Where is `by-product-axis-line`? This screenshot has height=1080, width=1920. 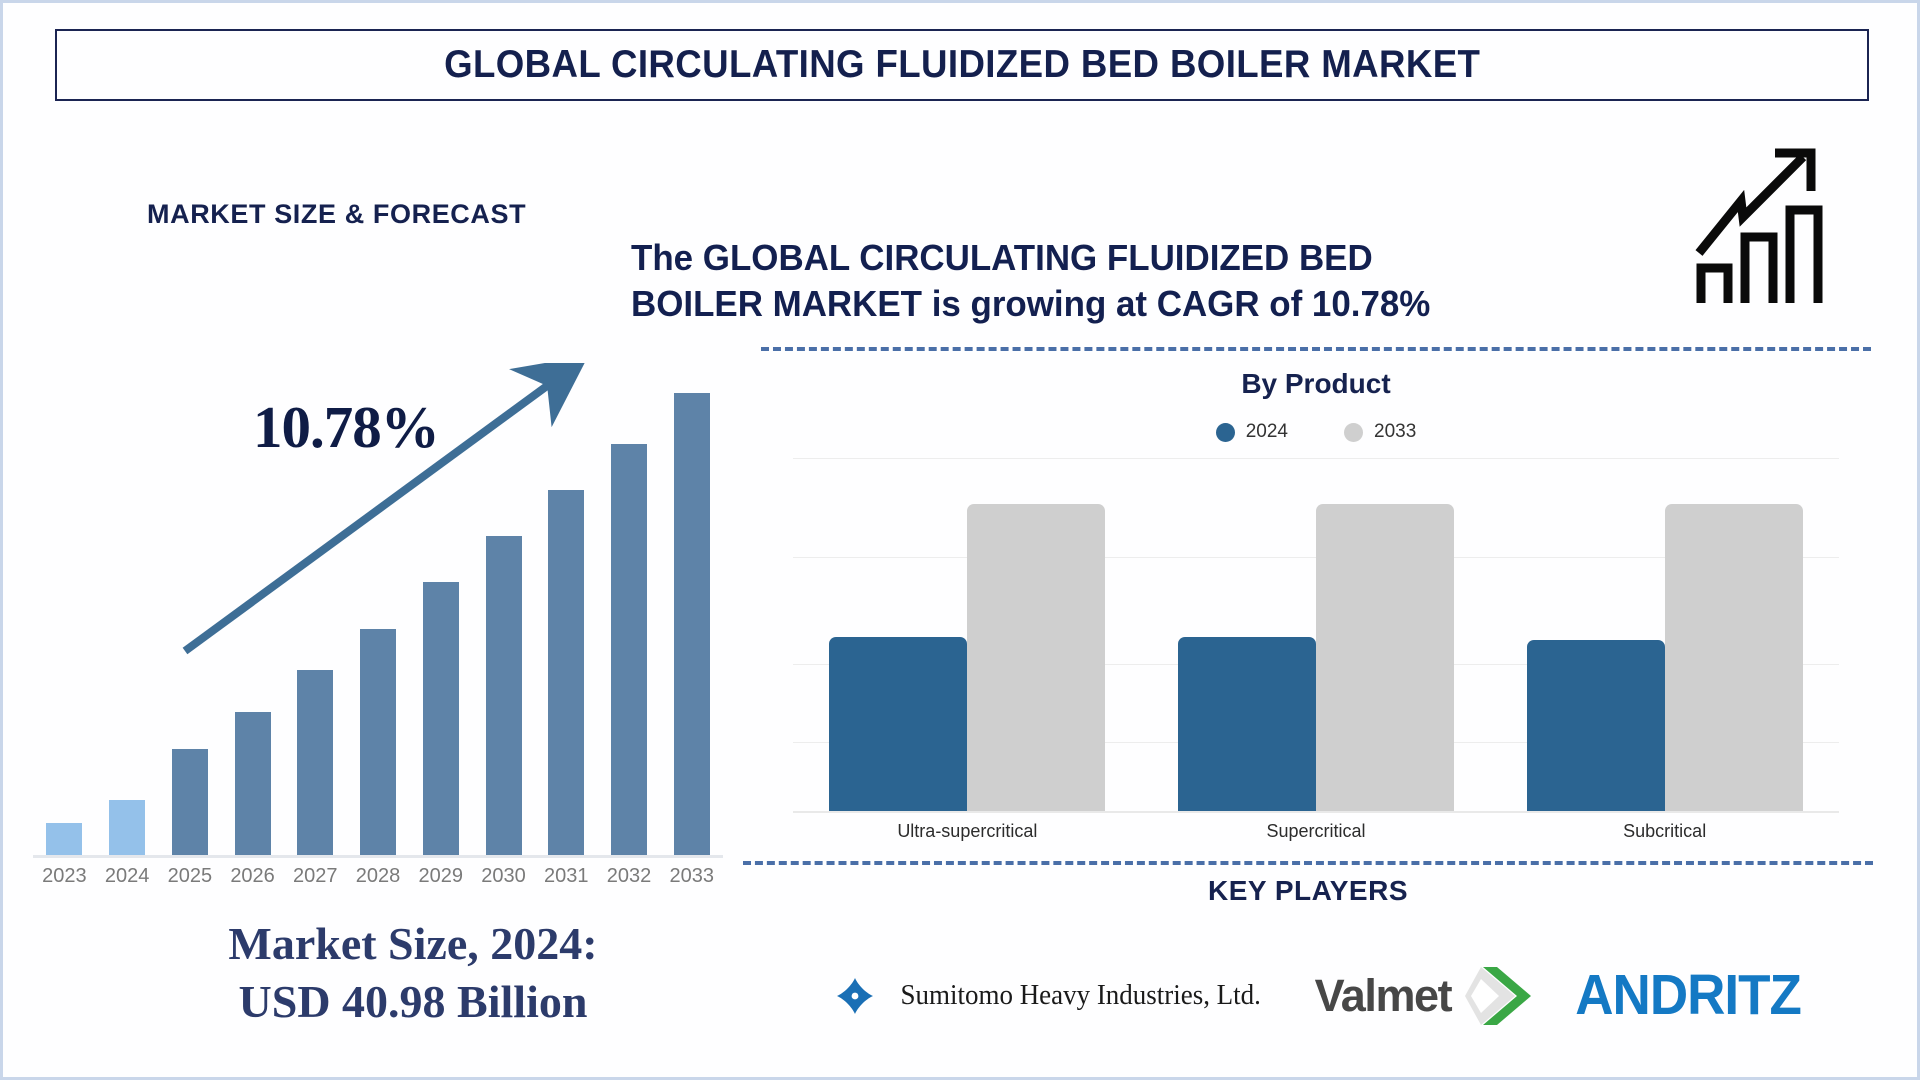 by-product-axis-line is located at coordinates (1316, 812).